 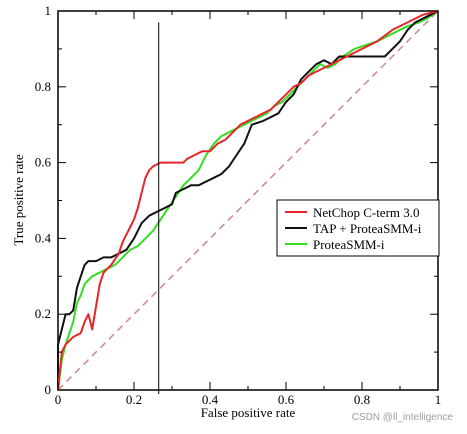 What do you see at coordinates (134, 399) in the screenshot?
I see `x-tick-label: 0.2` at bounding box center [134, 399].